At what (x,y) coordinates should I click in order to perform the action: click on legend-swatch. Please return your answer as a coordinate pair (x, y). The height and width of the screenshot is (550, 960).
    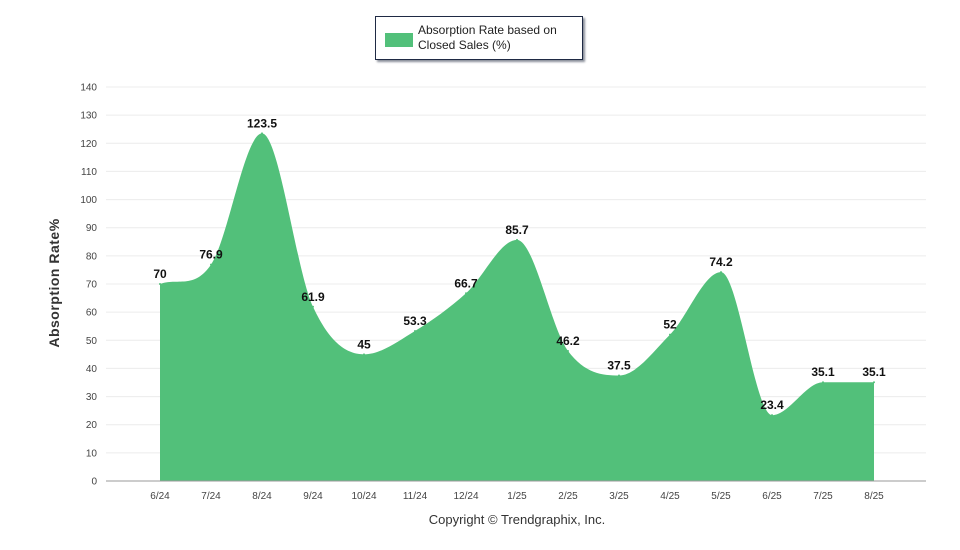
    Looking at the image, I should click on (399, 40).